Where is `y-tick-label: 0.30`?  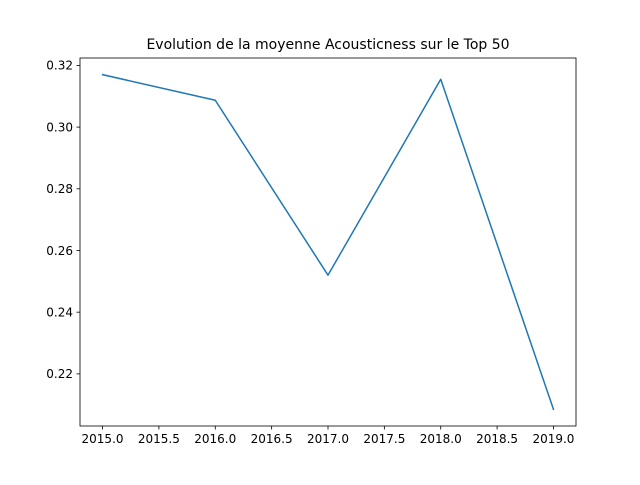
y-tick-label: 0.30 is located at coordinates (59, 127).